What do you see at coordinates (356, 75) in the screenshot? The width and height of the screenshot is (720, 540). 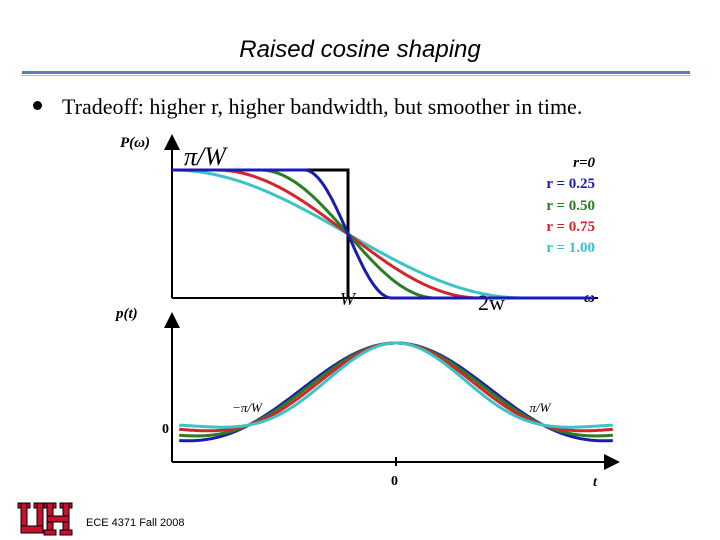 I see `title-rule-thin` at bounding box center [356, 75].